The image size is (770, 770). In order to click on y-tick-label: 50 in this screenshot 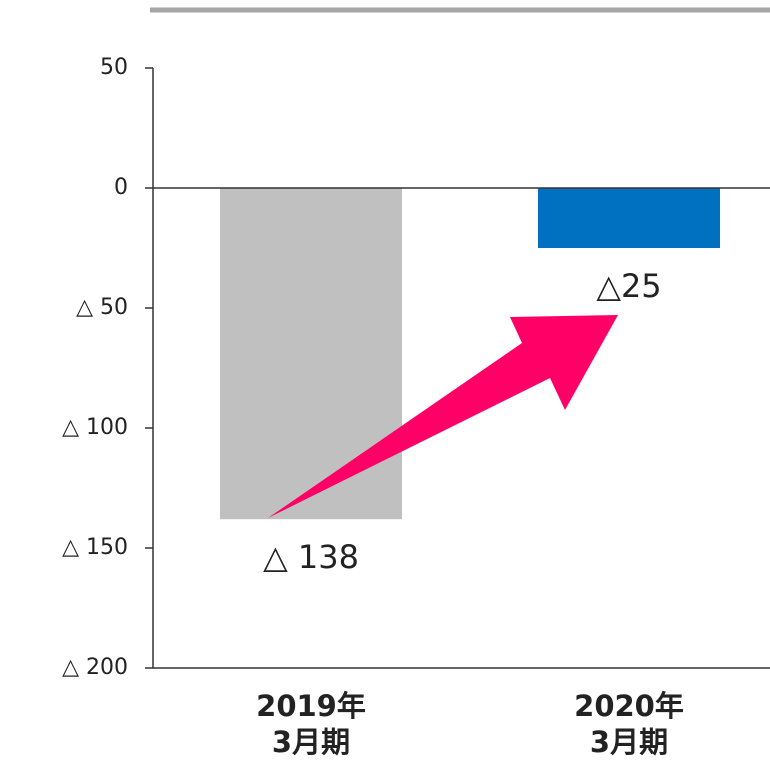, I will do `click(114, 67)`.